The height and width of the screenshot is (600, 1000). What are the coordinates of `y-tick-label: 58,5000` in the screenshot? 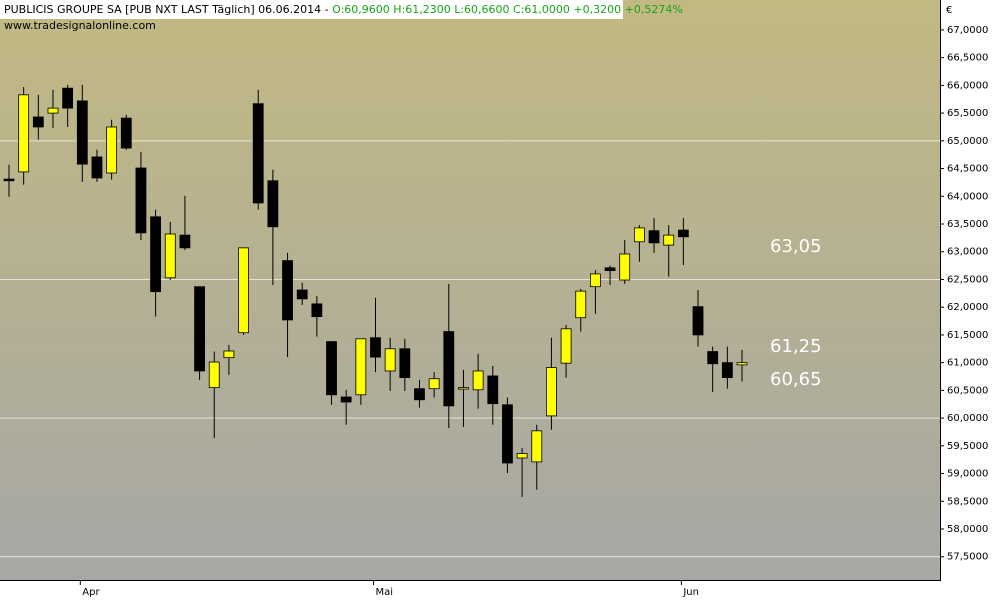 It's located at (967, 501).